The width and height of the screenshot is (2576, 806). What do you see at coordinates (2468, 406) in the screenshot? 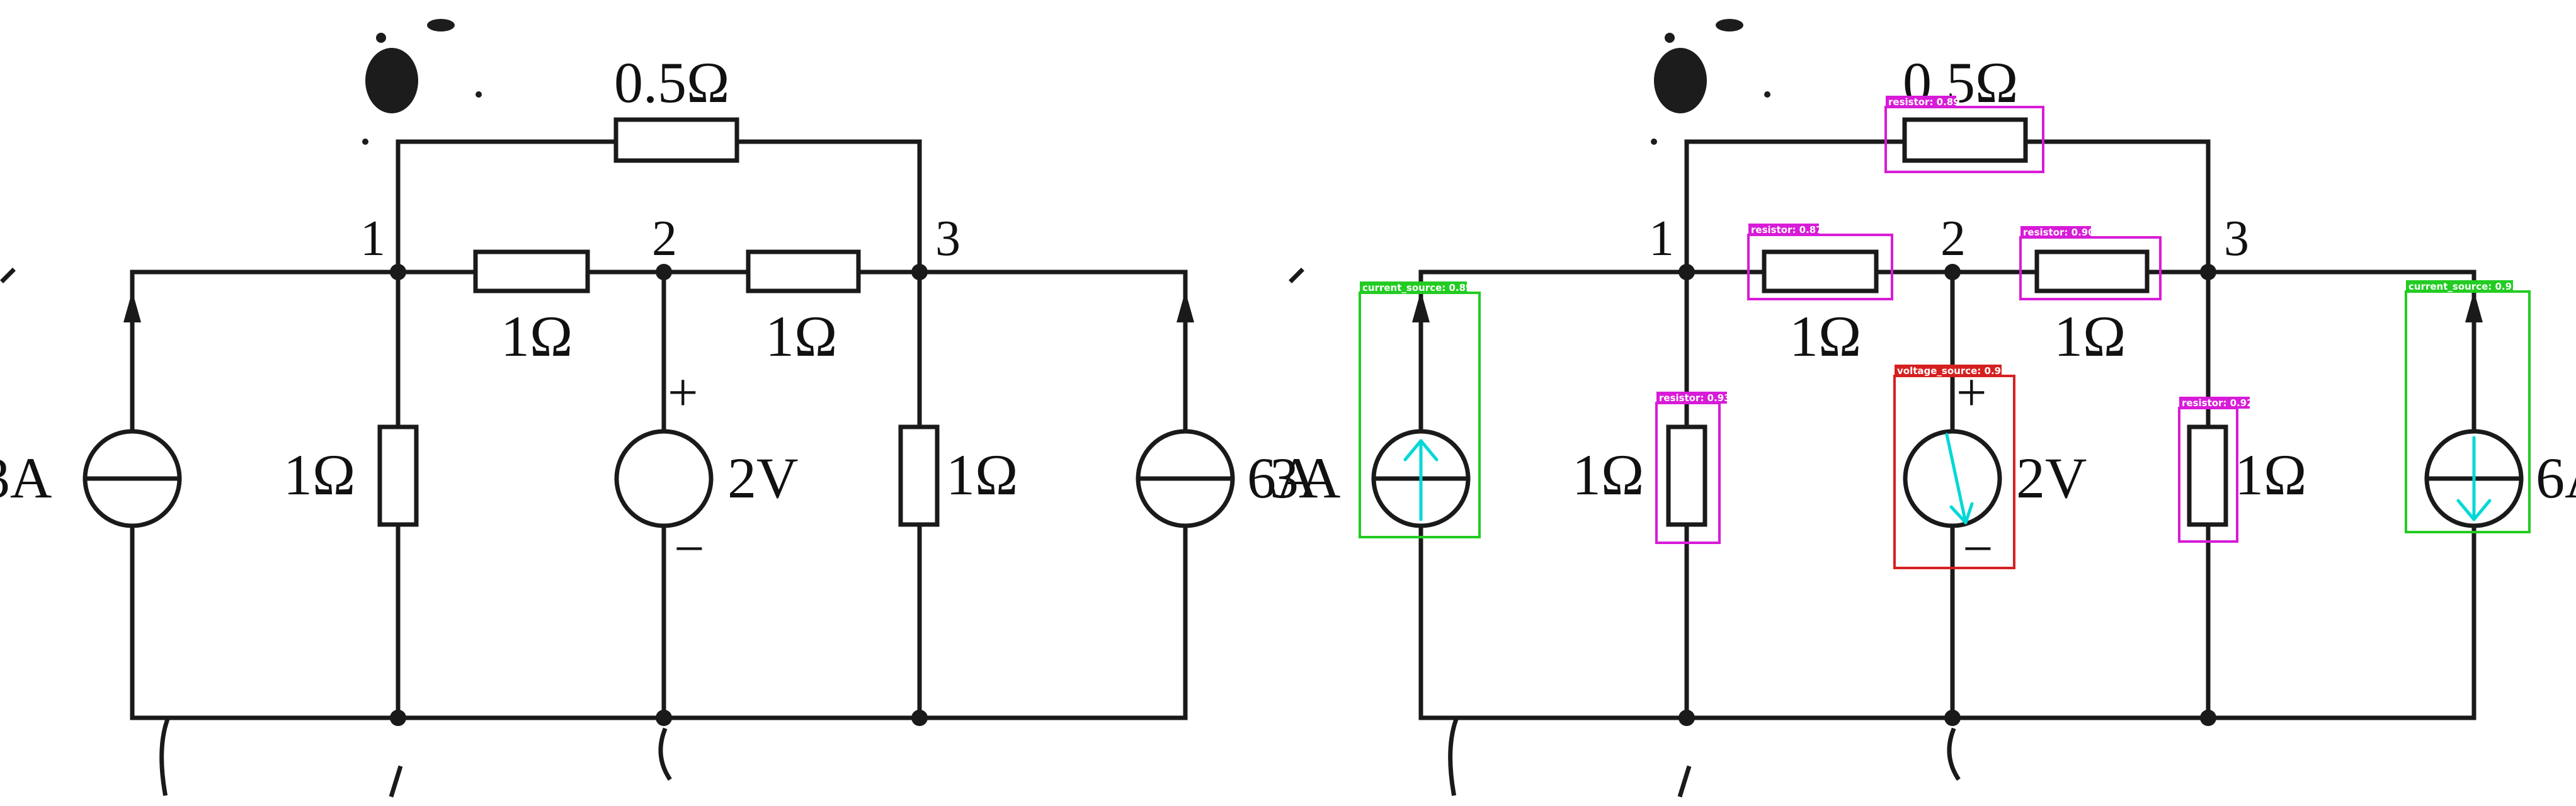
I see `detection-current-source-right: current_source: 0.91` at bounding box center [2468, 406].